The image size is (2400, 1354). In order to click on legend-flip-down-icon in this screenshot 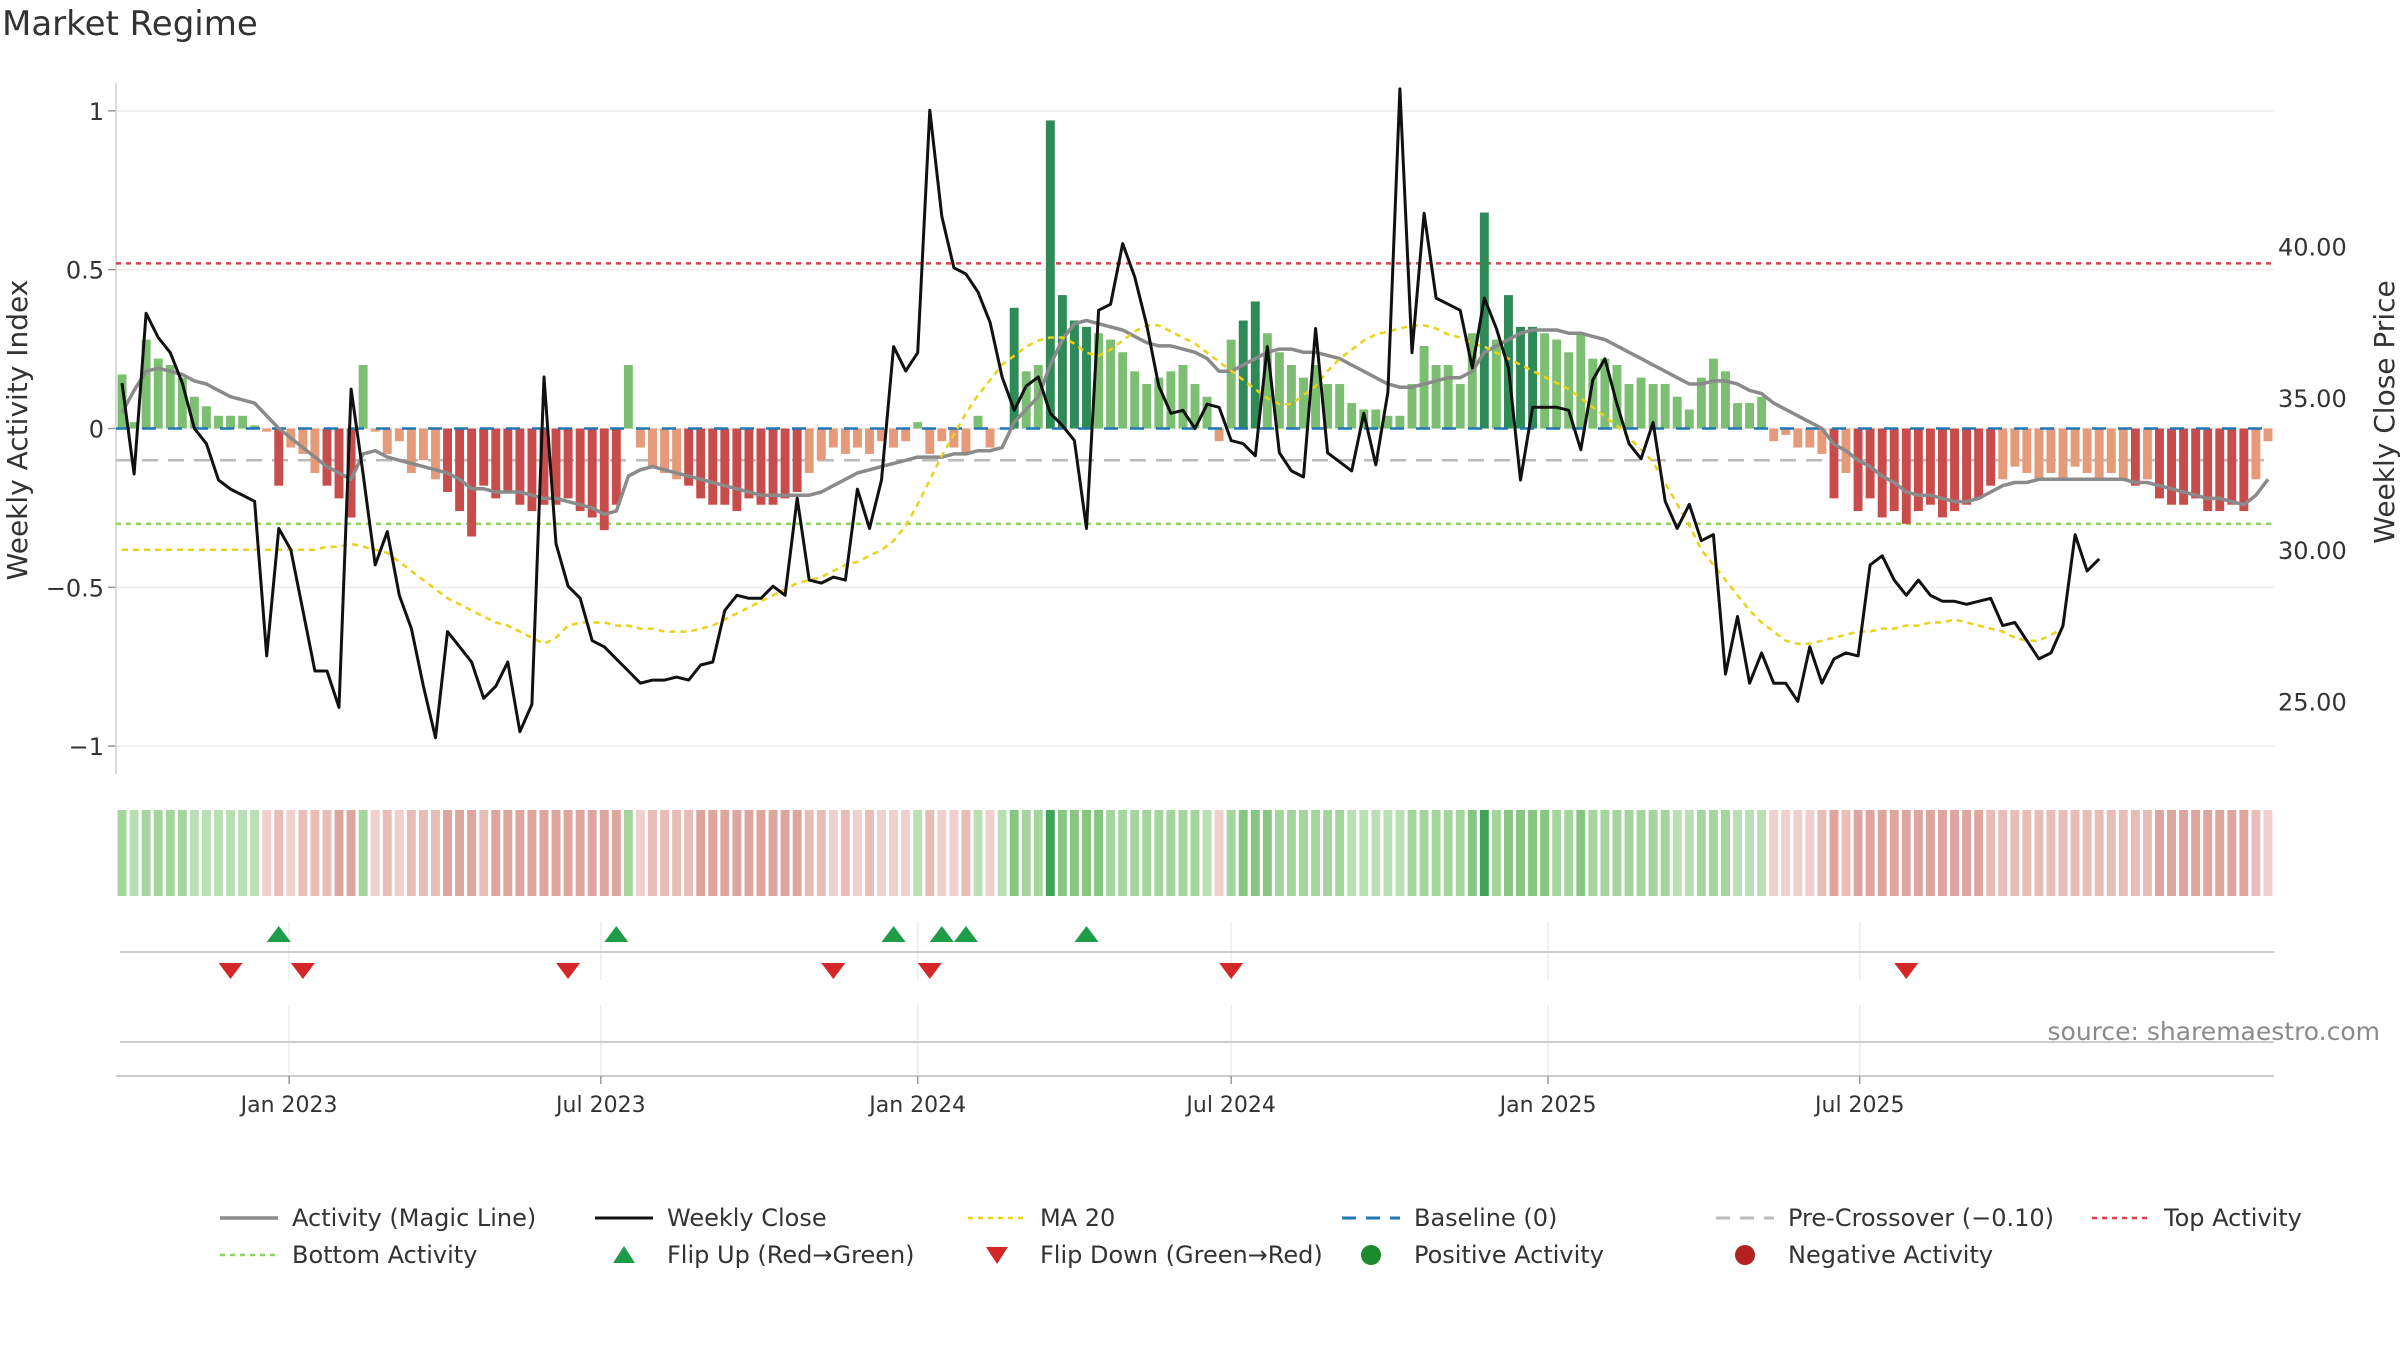, I will do `click(997, 1255)`.